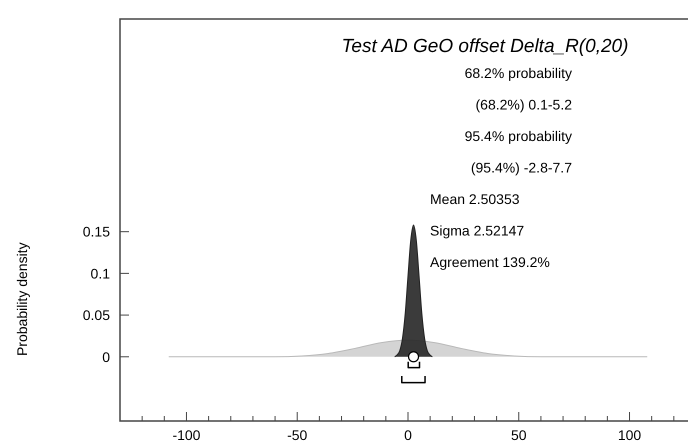 The image size is (688, 448). I want to click on x-tick-label: 0, so click(408, 435).